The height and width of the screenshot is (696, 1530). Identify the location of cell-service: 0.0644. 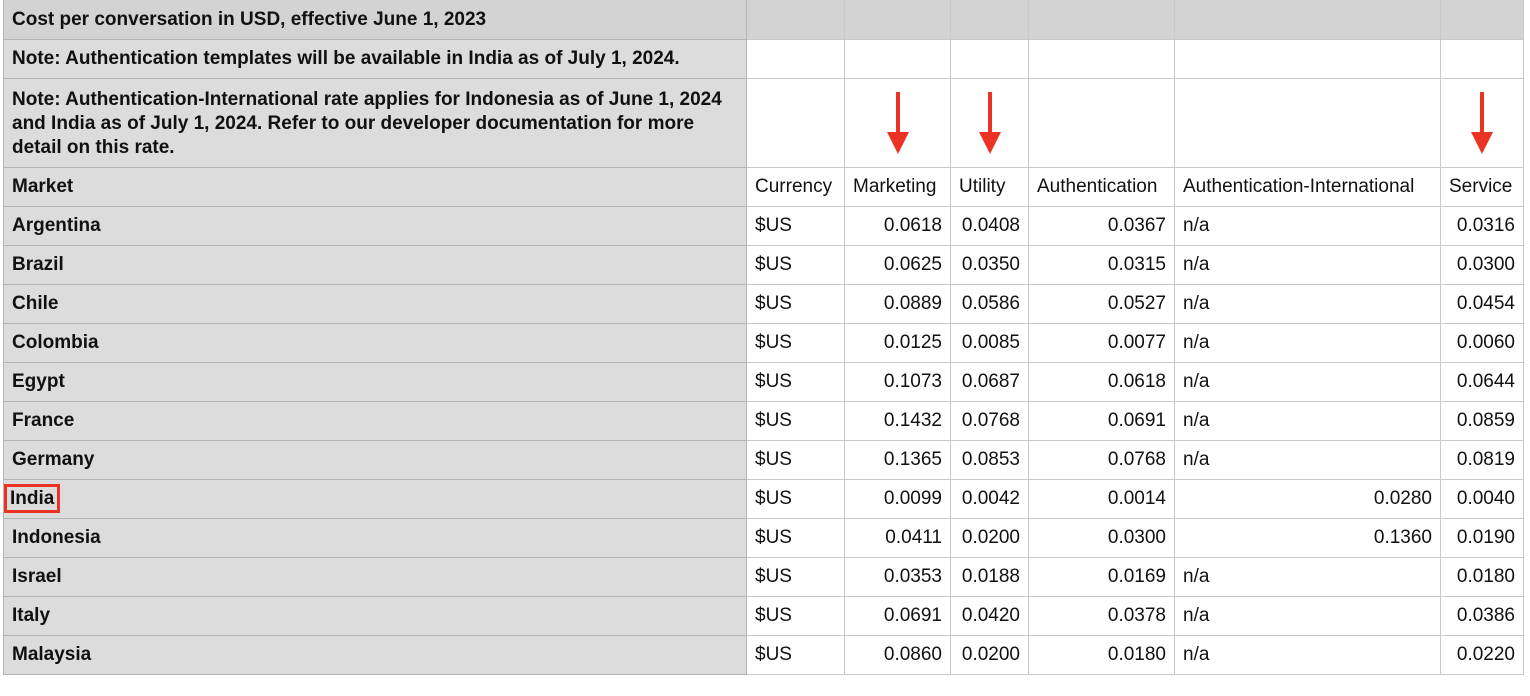
(1482, 382).